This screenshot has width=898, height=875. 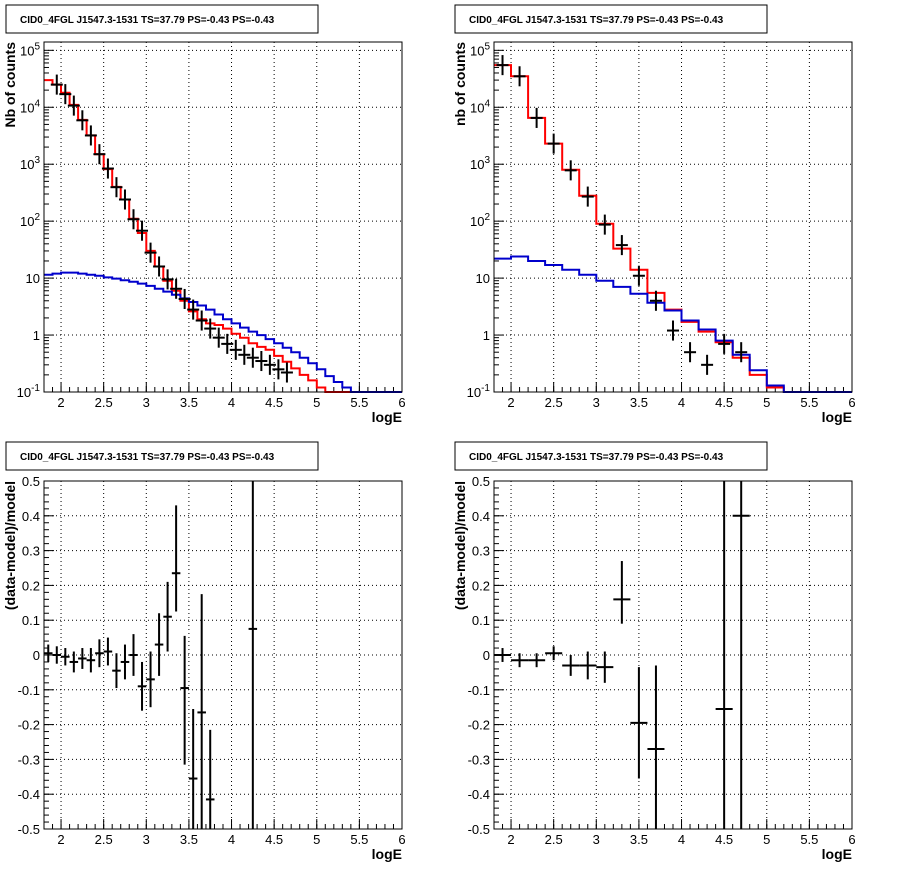 What do you see at coordinates (30, 163) in the screenshot?
I see `y-tick-label: 10³` at bounding box center [30, 163].